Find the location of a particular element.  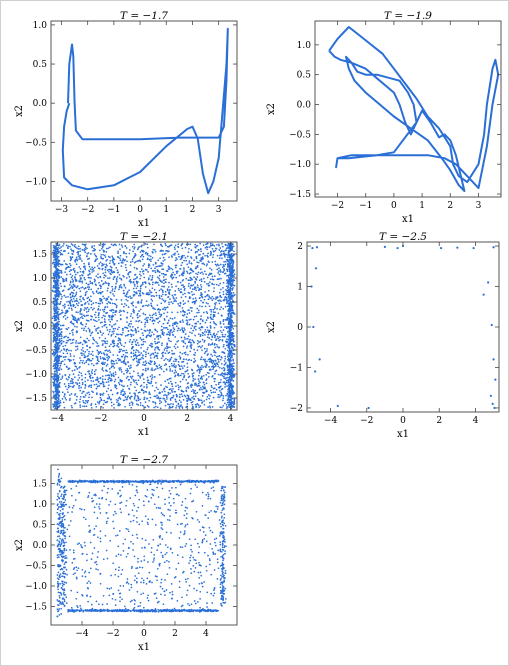

x-tick-label: 3 is located at coordinates (219, 210).